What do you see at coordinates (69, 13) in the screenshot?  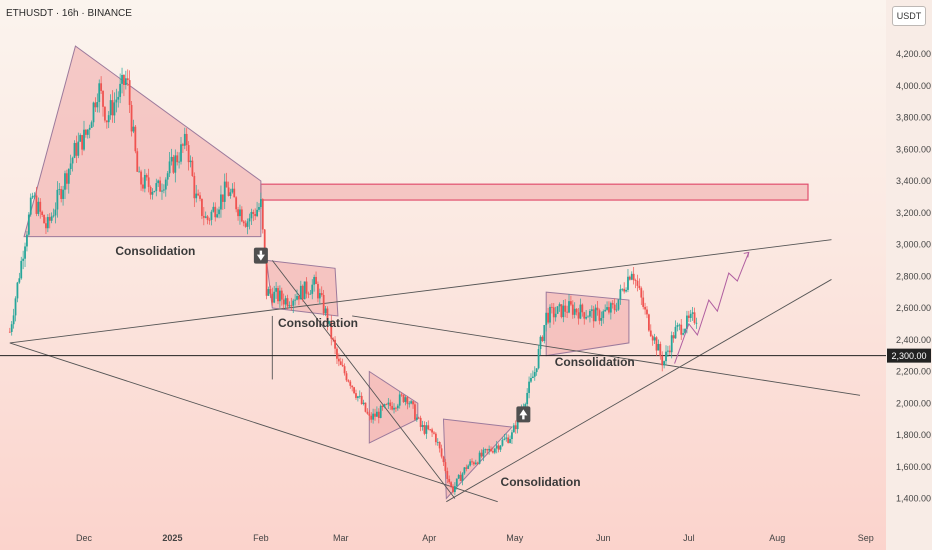 I see `symbol-label: ETHUSDT · 16h · BINANCE` at bounding box center [69, 13].